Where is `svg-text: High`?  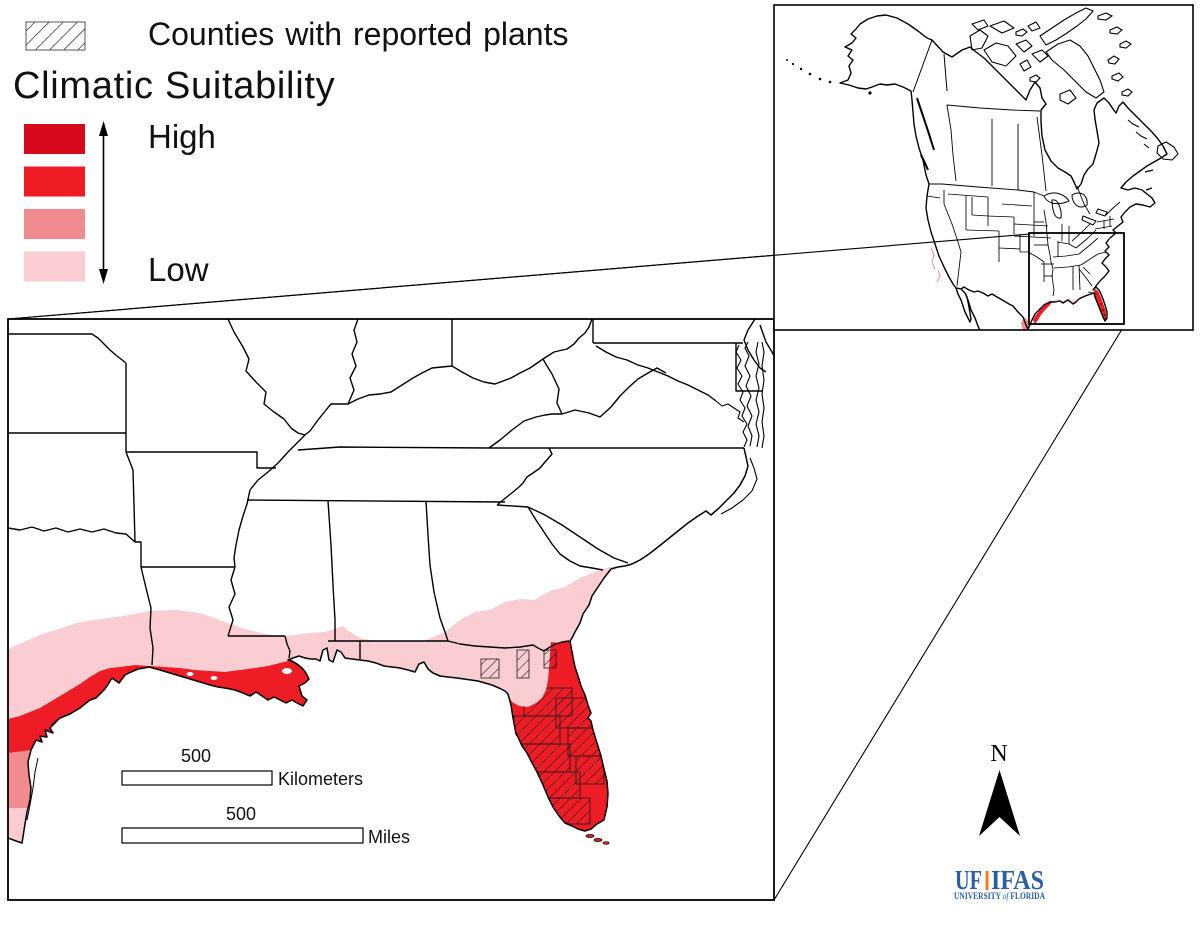
svg-text: High is located at coordinates (182, 136).